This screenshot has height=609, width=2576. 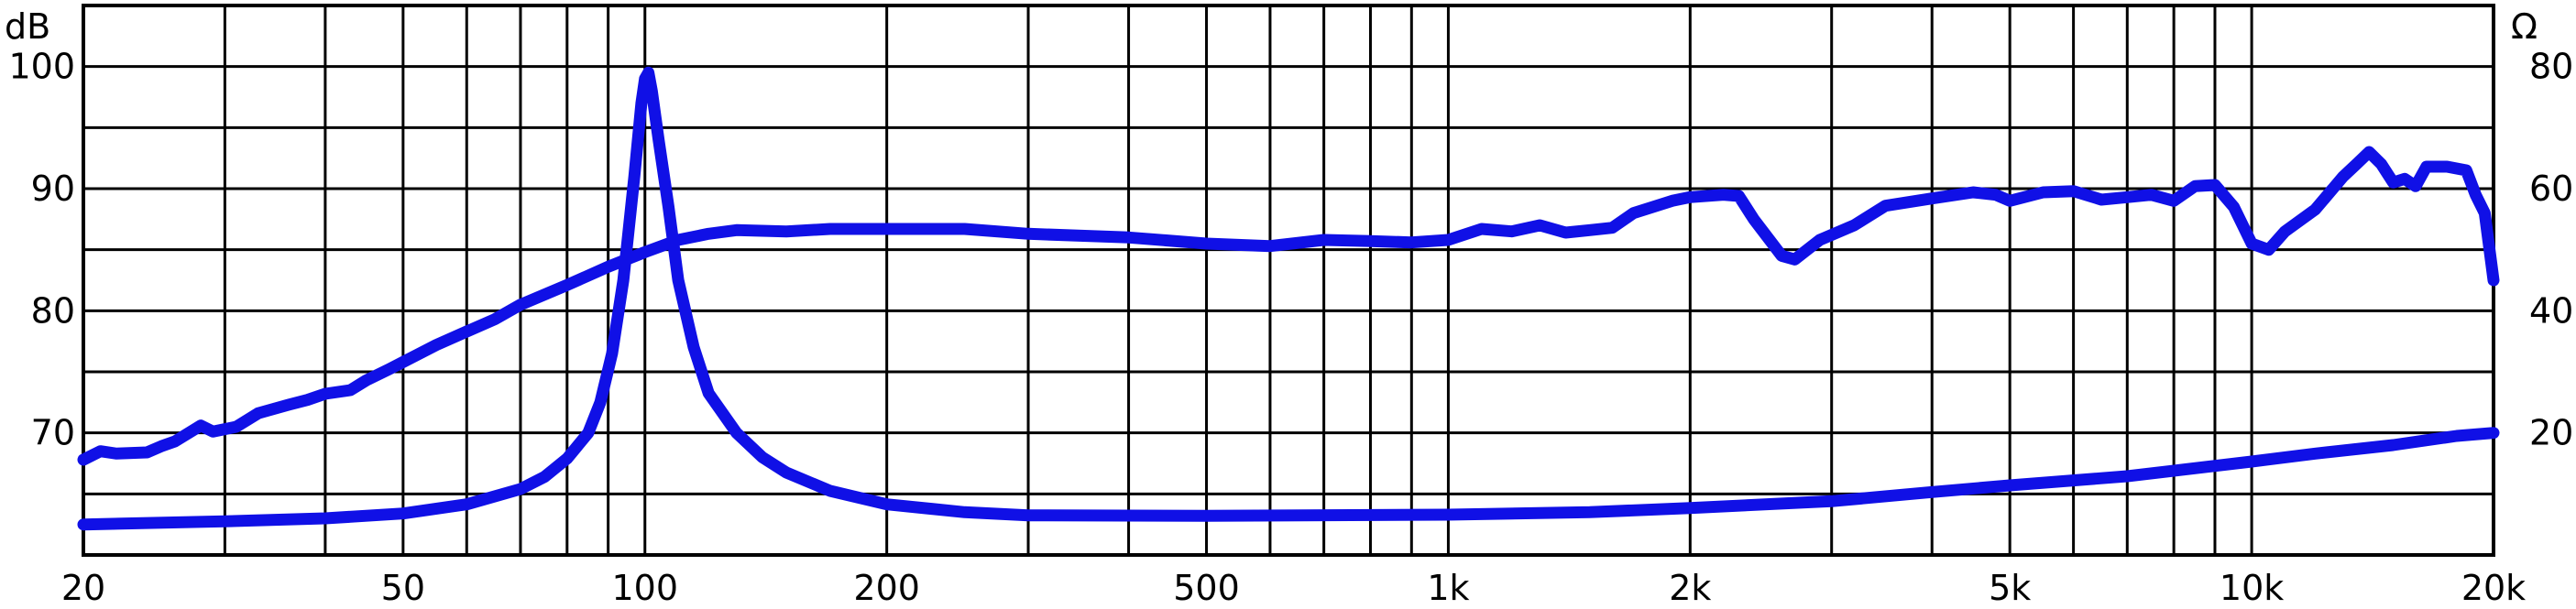 I want to click on x-tick-label: 500, so click(x=1206, y=588).